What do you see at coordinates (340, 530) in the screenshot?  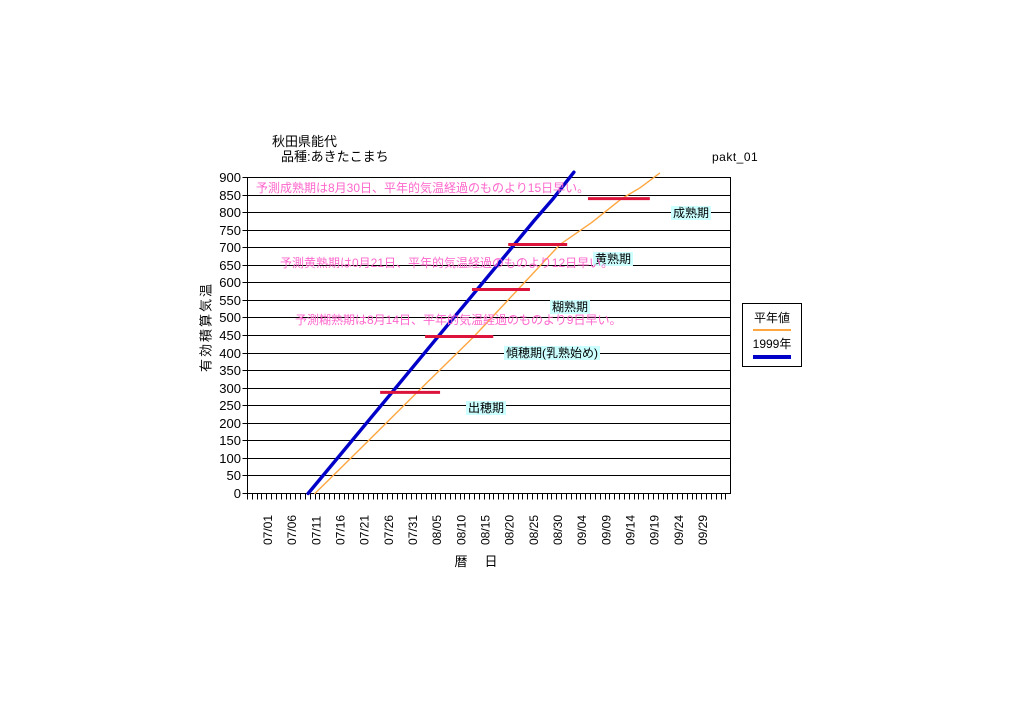 I see `x-tick-label: 07/16` at bounding box center [340, 530].